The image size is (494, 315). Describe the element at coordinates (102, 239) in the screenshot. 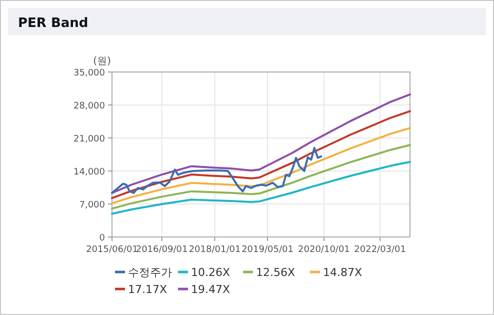

I see `y-tick-label: 0` at that location.